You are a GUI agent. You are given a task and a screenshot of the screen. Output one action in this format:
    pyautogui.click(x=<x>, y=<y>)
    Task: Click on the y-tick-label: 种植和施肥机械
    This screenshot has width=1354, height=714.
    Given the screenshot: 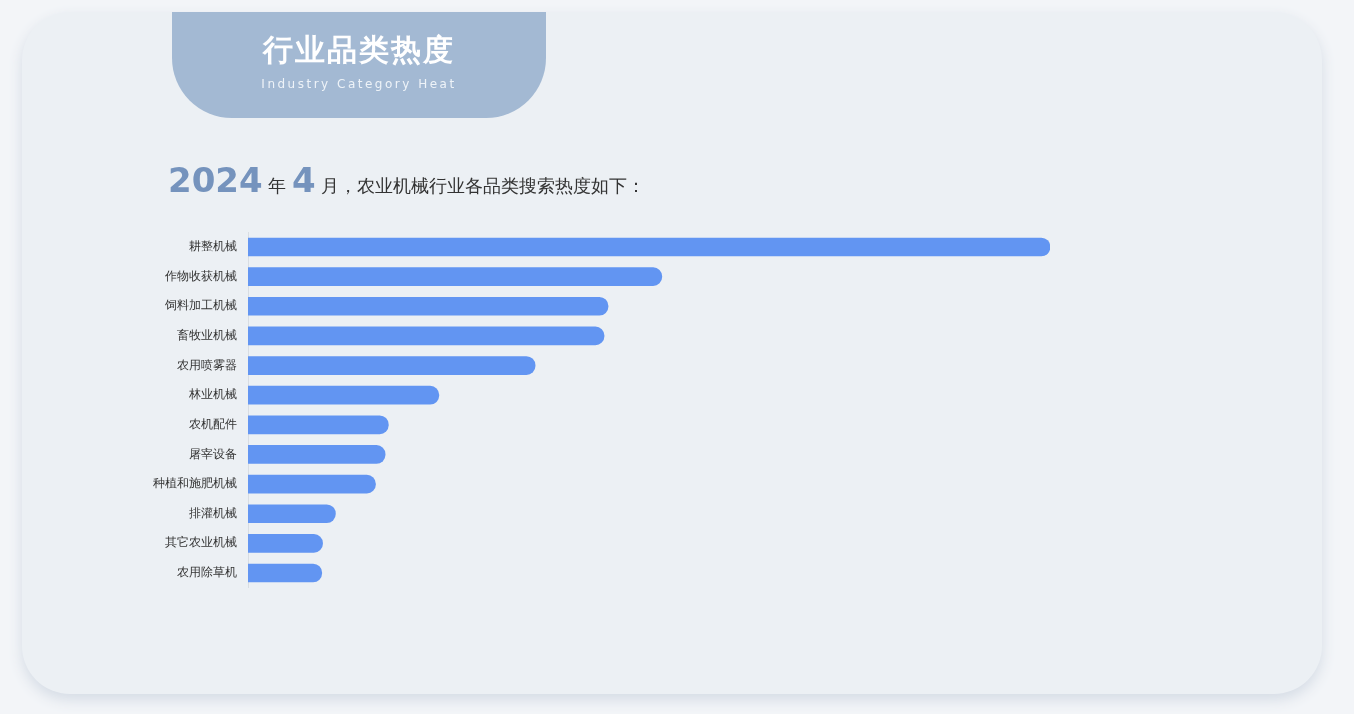 What is the action you would take?
    pyautogui.click(x=195, y=483)
    